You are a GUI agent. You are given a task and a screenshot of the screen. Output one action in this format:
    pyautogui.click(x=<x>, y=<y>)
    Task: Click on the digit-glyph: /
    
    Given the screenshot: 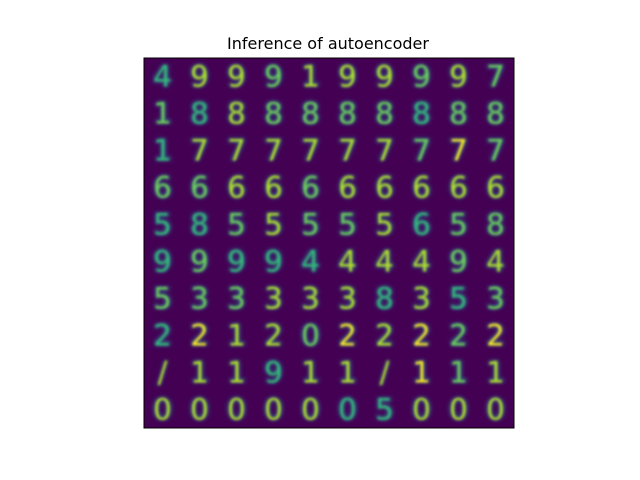 What is the action you would take?
    pyautogui.click(x=163, y=373)
    